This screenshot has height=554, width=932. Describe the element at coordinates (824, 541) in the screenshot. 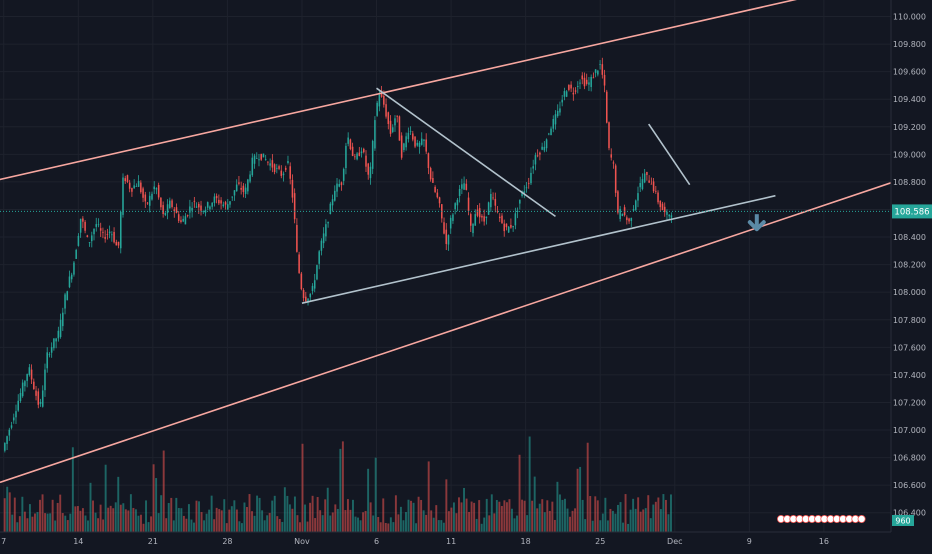

I see `time-tick-label: 16` at that location.